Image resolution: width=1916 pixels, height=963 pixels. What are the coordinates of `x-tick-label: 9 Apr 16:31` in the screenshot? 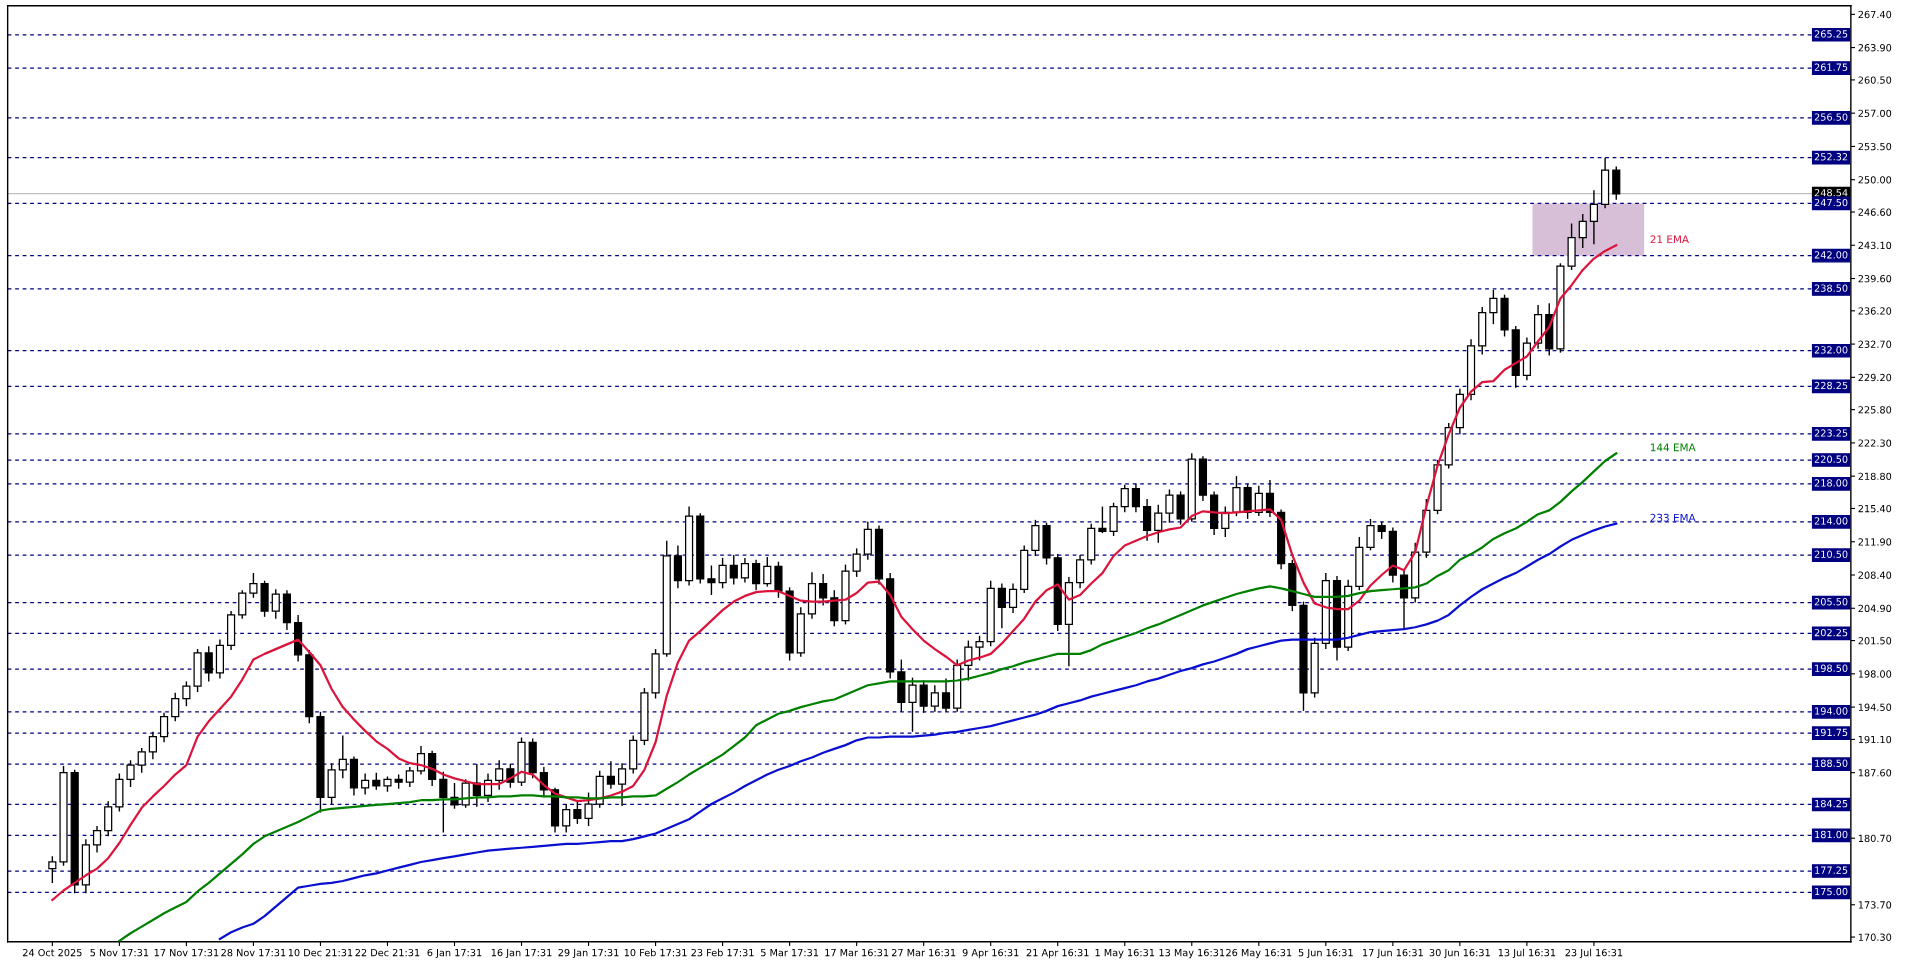 It's located at (990, 953).